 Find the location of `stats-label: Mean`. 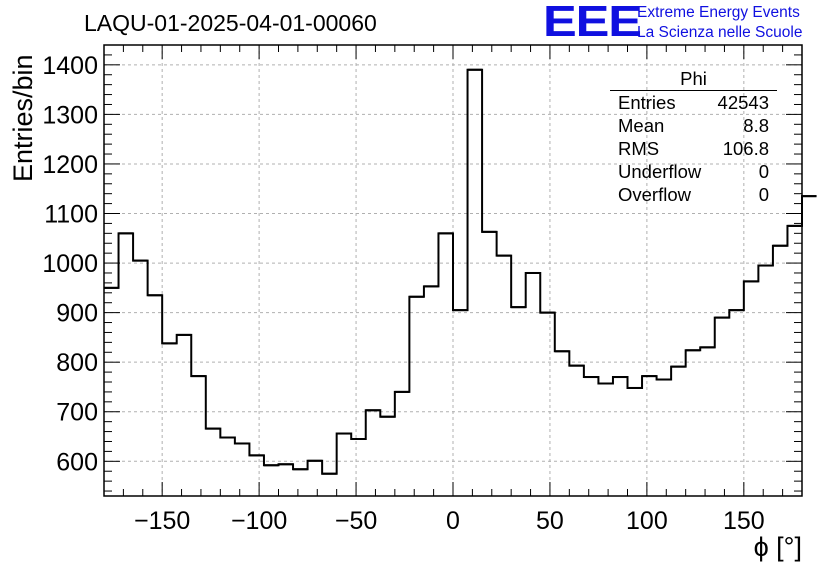

stats-label: Mean is located at coordinates (641, 125).